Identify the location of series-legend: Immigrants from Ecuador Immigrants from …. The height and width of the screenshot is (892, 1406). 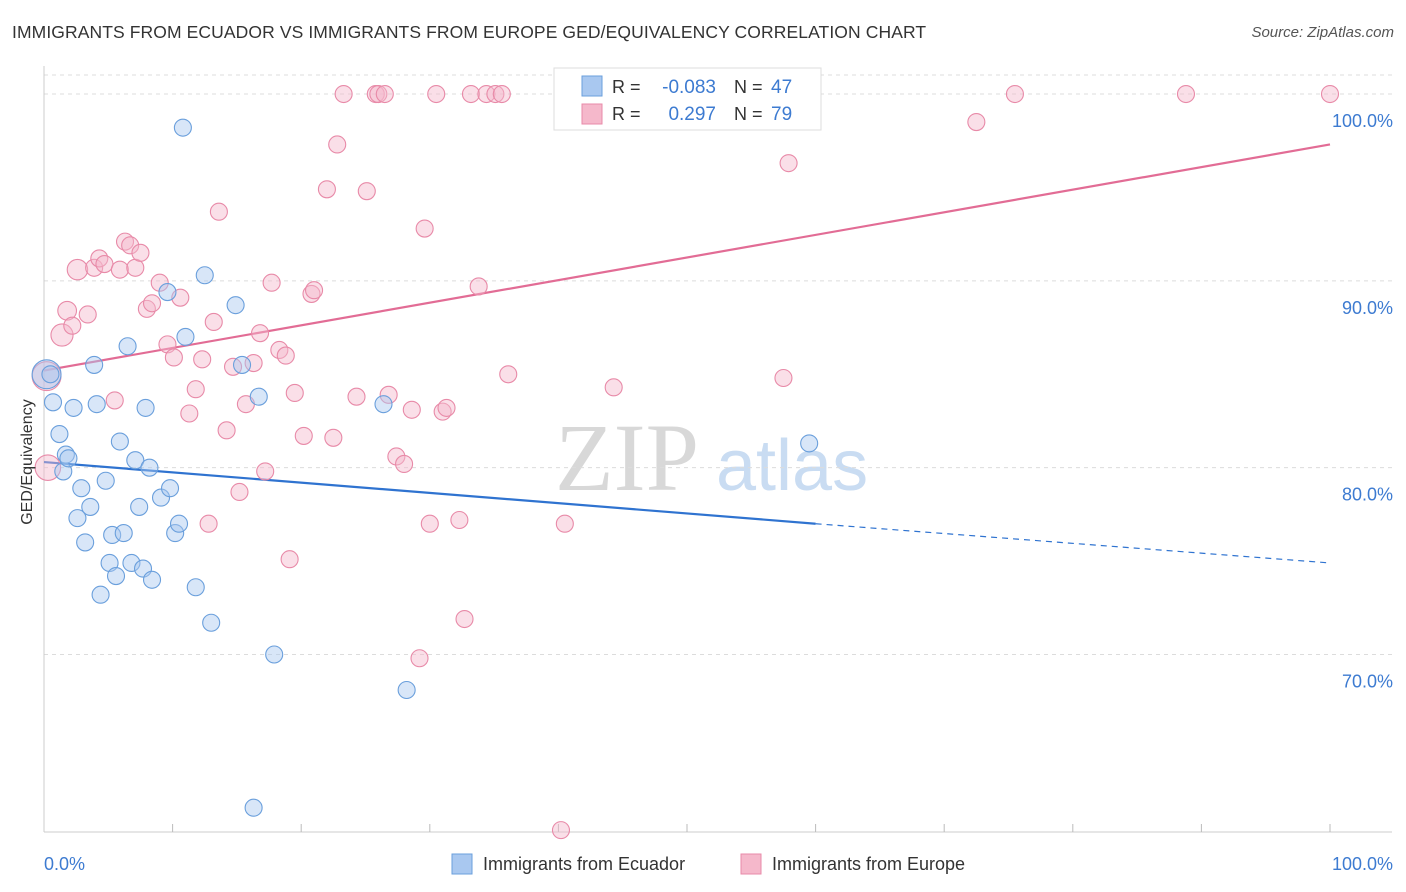
(708, 864).